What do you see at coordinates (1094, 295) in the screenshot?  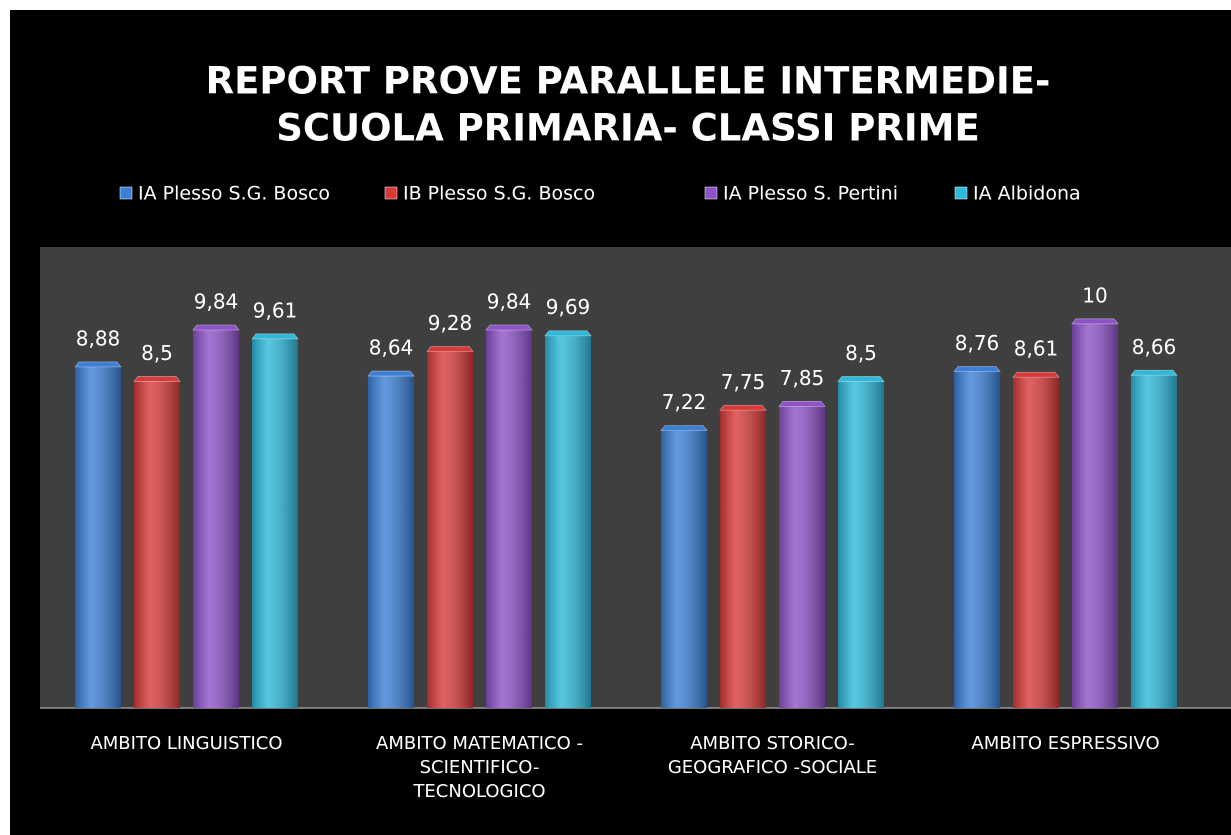 I see `value-label: 10` at bounding box center [1094, 295].